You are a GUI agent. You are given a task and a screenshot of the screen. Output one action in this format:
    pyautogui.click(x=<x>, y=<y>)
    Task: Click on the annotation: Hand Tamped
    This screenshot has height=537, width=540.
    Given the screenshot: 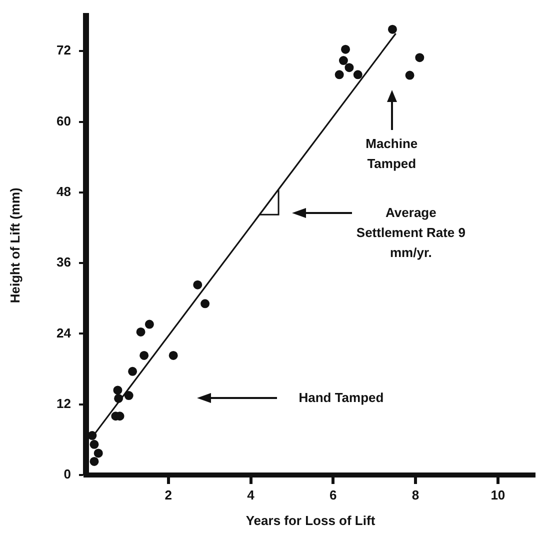 What is the action you would take?
    pyautogui.click(x=341, y=398)
    